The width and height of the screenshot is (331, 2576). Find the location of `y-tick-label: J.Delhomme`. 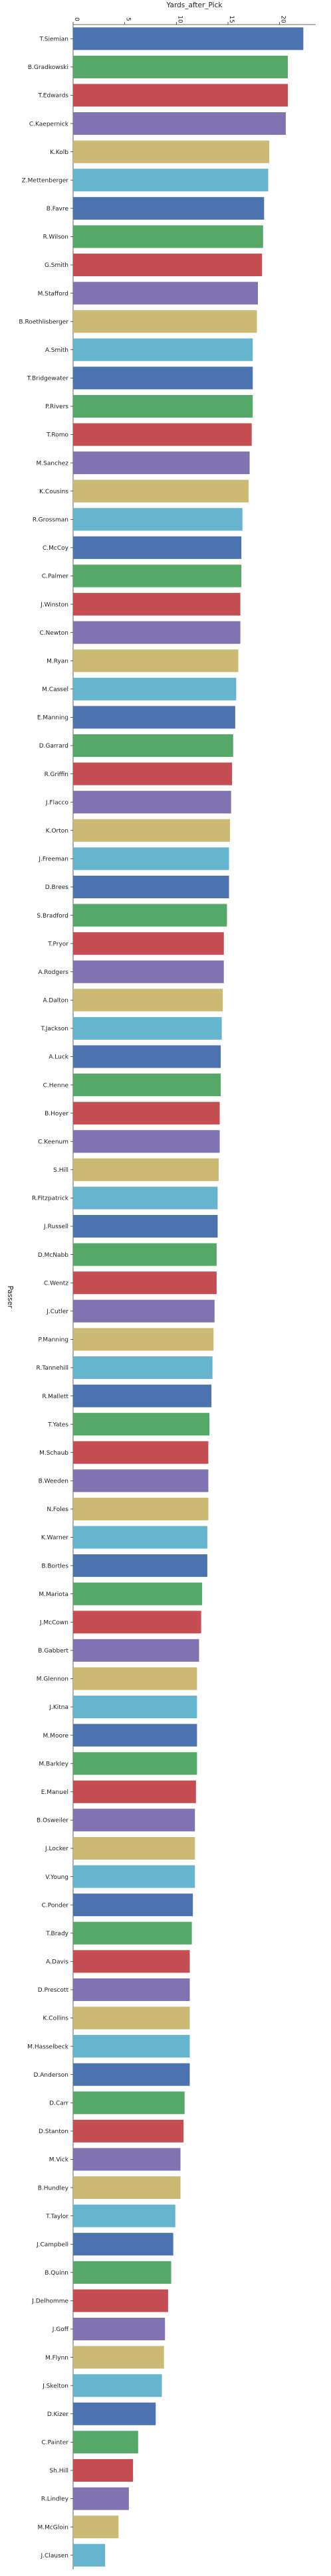

y-tick-label: J.Delhomme is located at coordinates (49, 2301).